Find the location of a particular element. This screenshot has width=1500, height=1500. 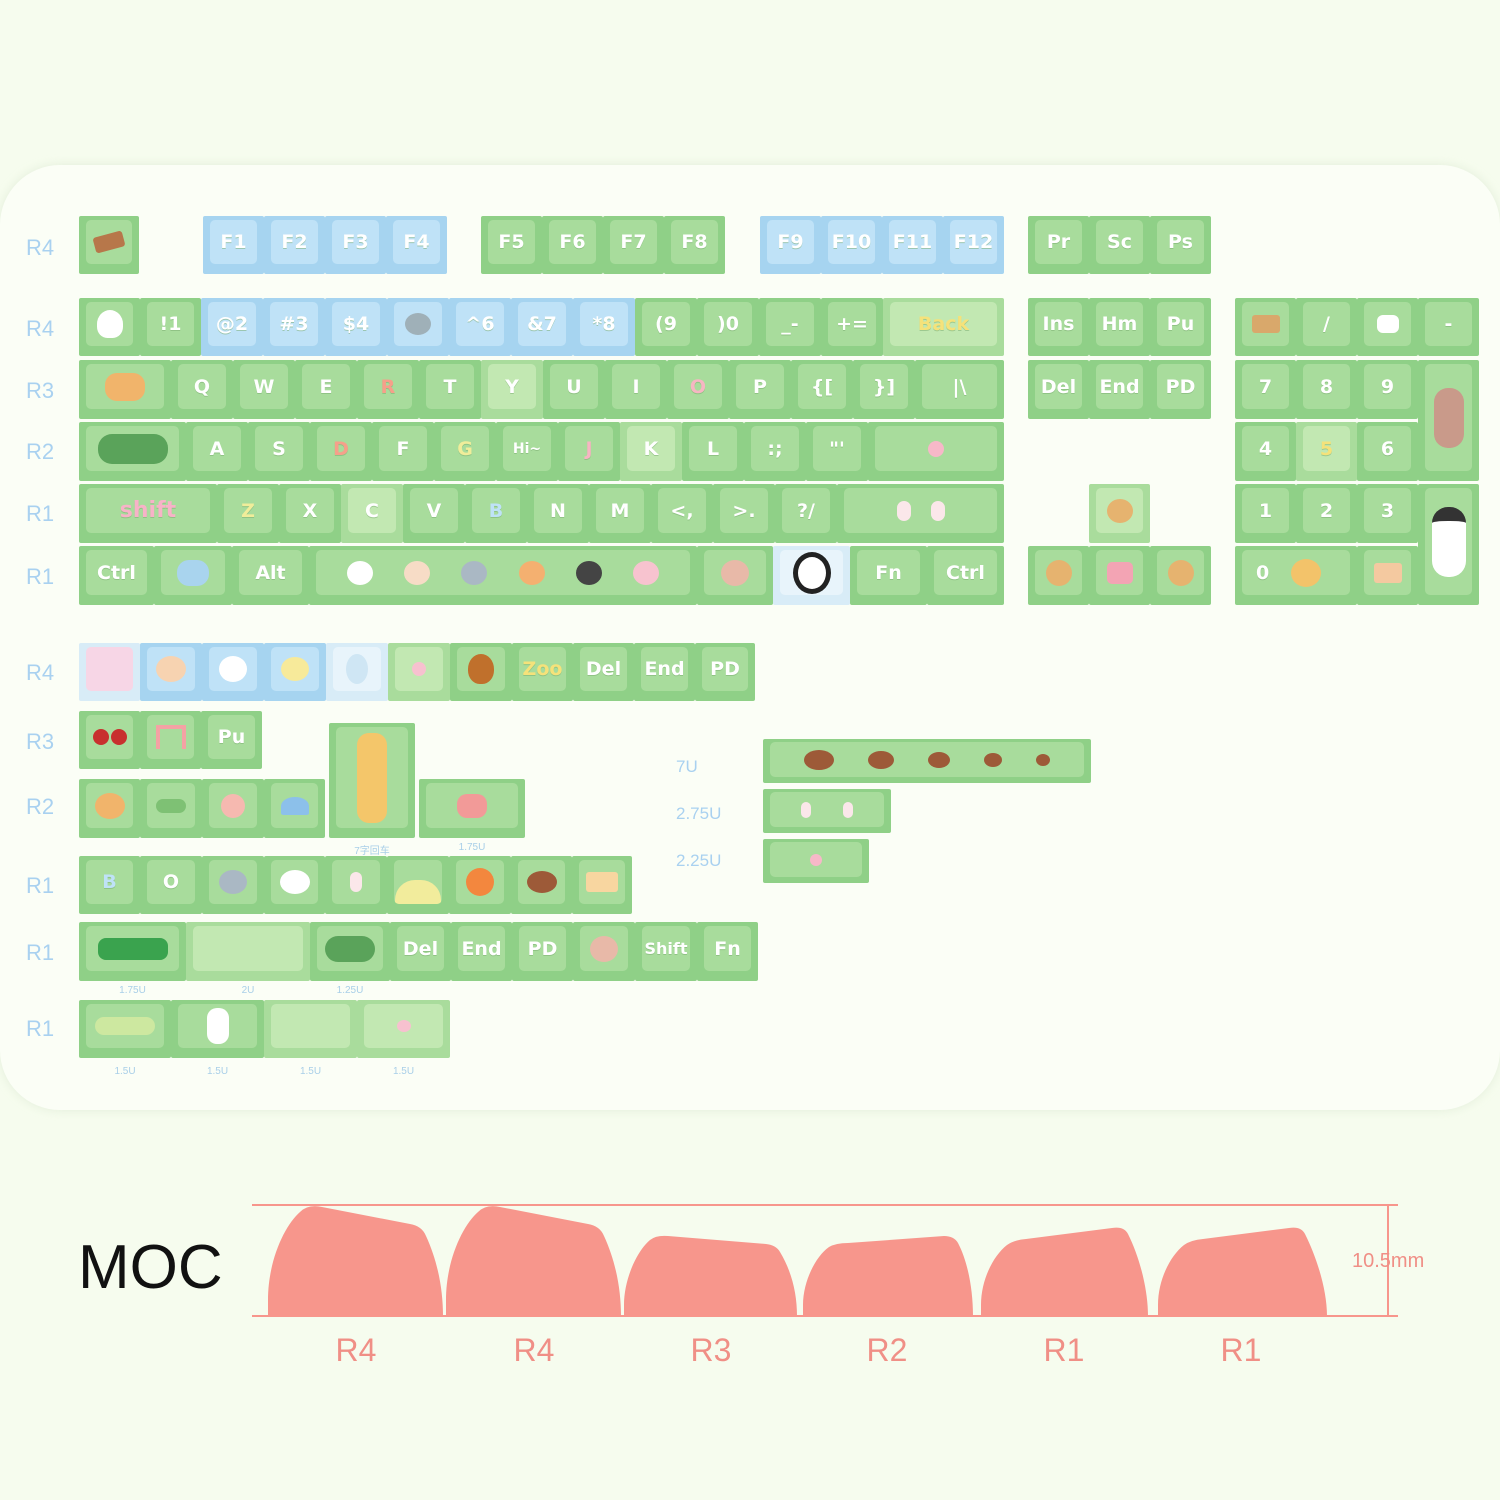

key-page-down: PD is located at coordinates (1180, 389).